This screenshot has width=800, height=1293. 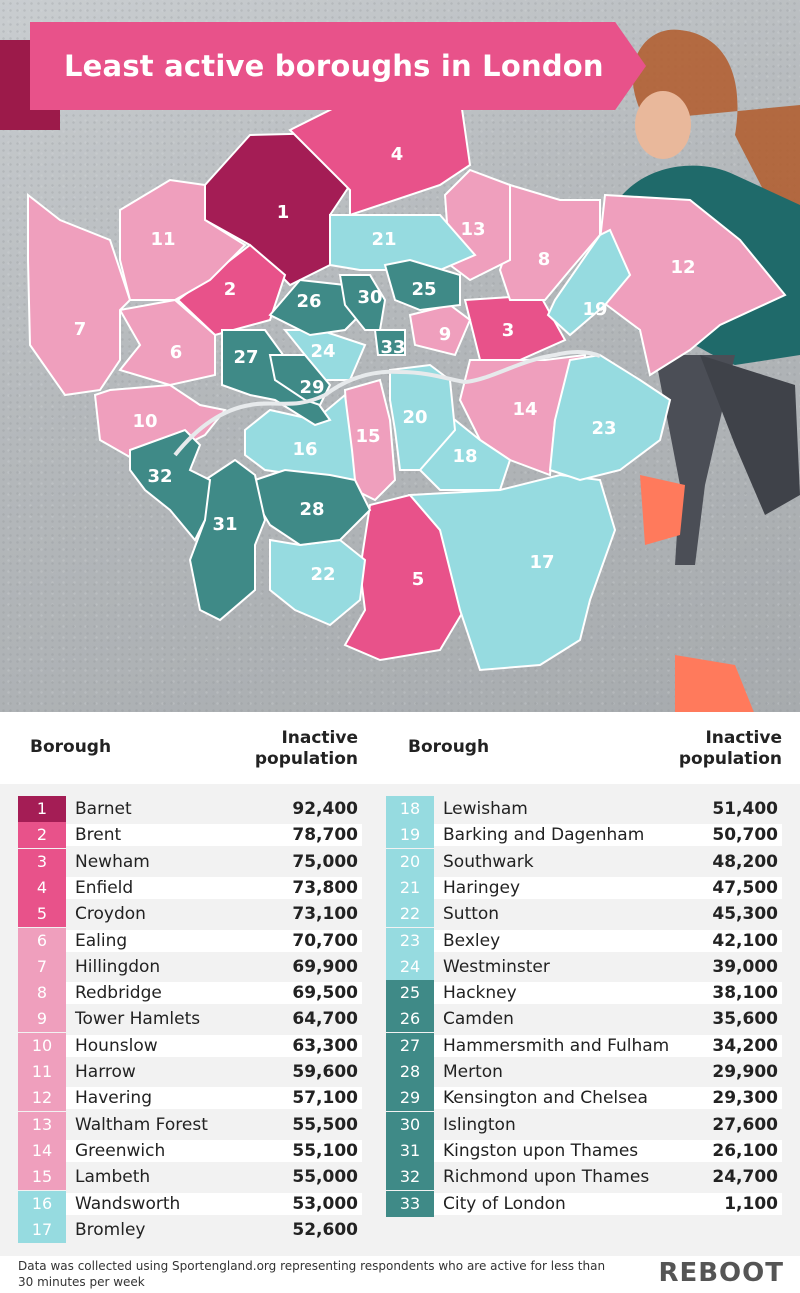 What do you see at coordinates (745, 914) in the screenshot?
I see `inactive-value: 45,300` at bounding box center [745, 914].